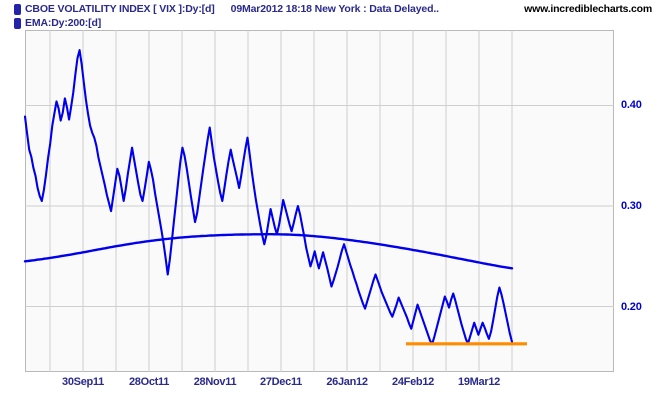  Describe the element at coordinates (120, 9) in the screenshot. I see `legend-label-vix: CBOE VOLATILITY INDEX [ VIX ]:Dy:[d]` at that location.